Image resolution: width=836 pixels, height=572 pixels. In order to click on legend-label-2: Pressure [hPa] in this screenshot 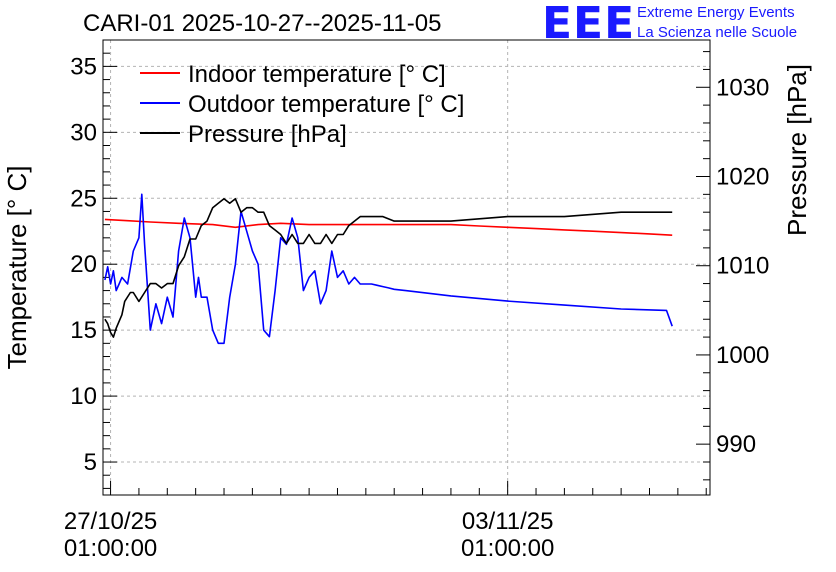, I will do `click(267, 134)`.